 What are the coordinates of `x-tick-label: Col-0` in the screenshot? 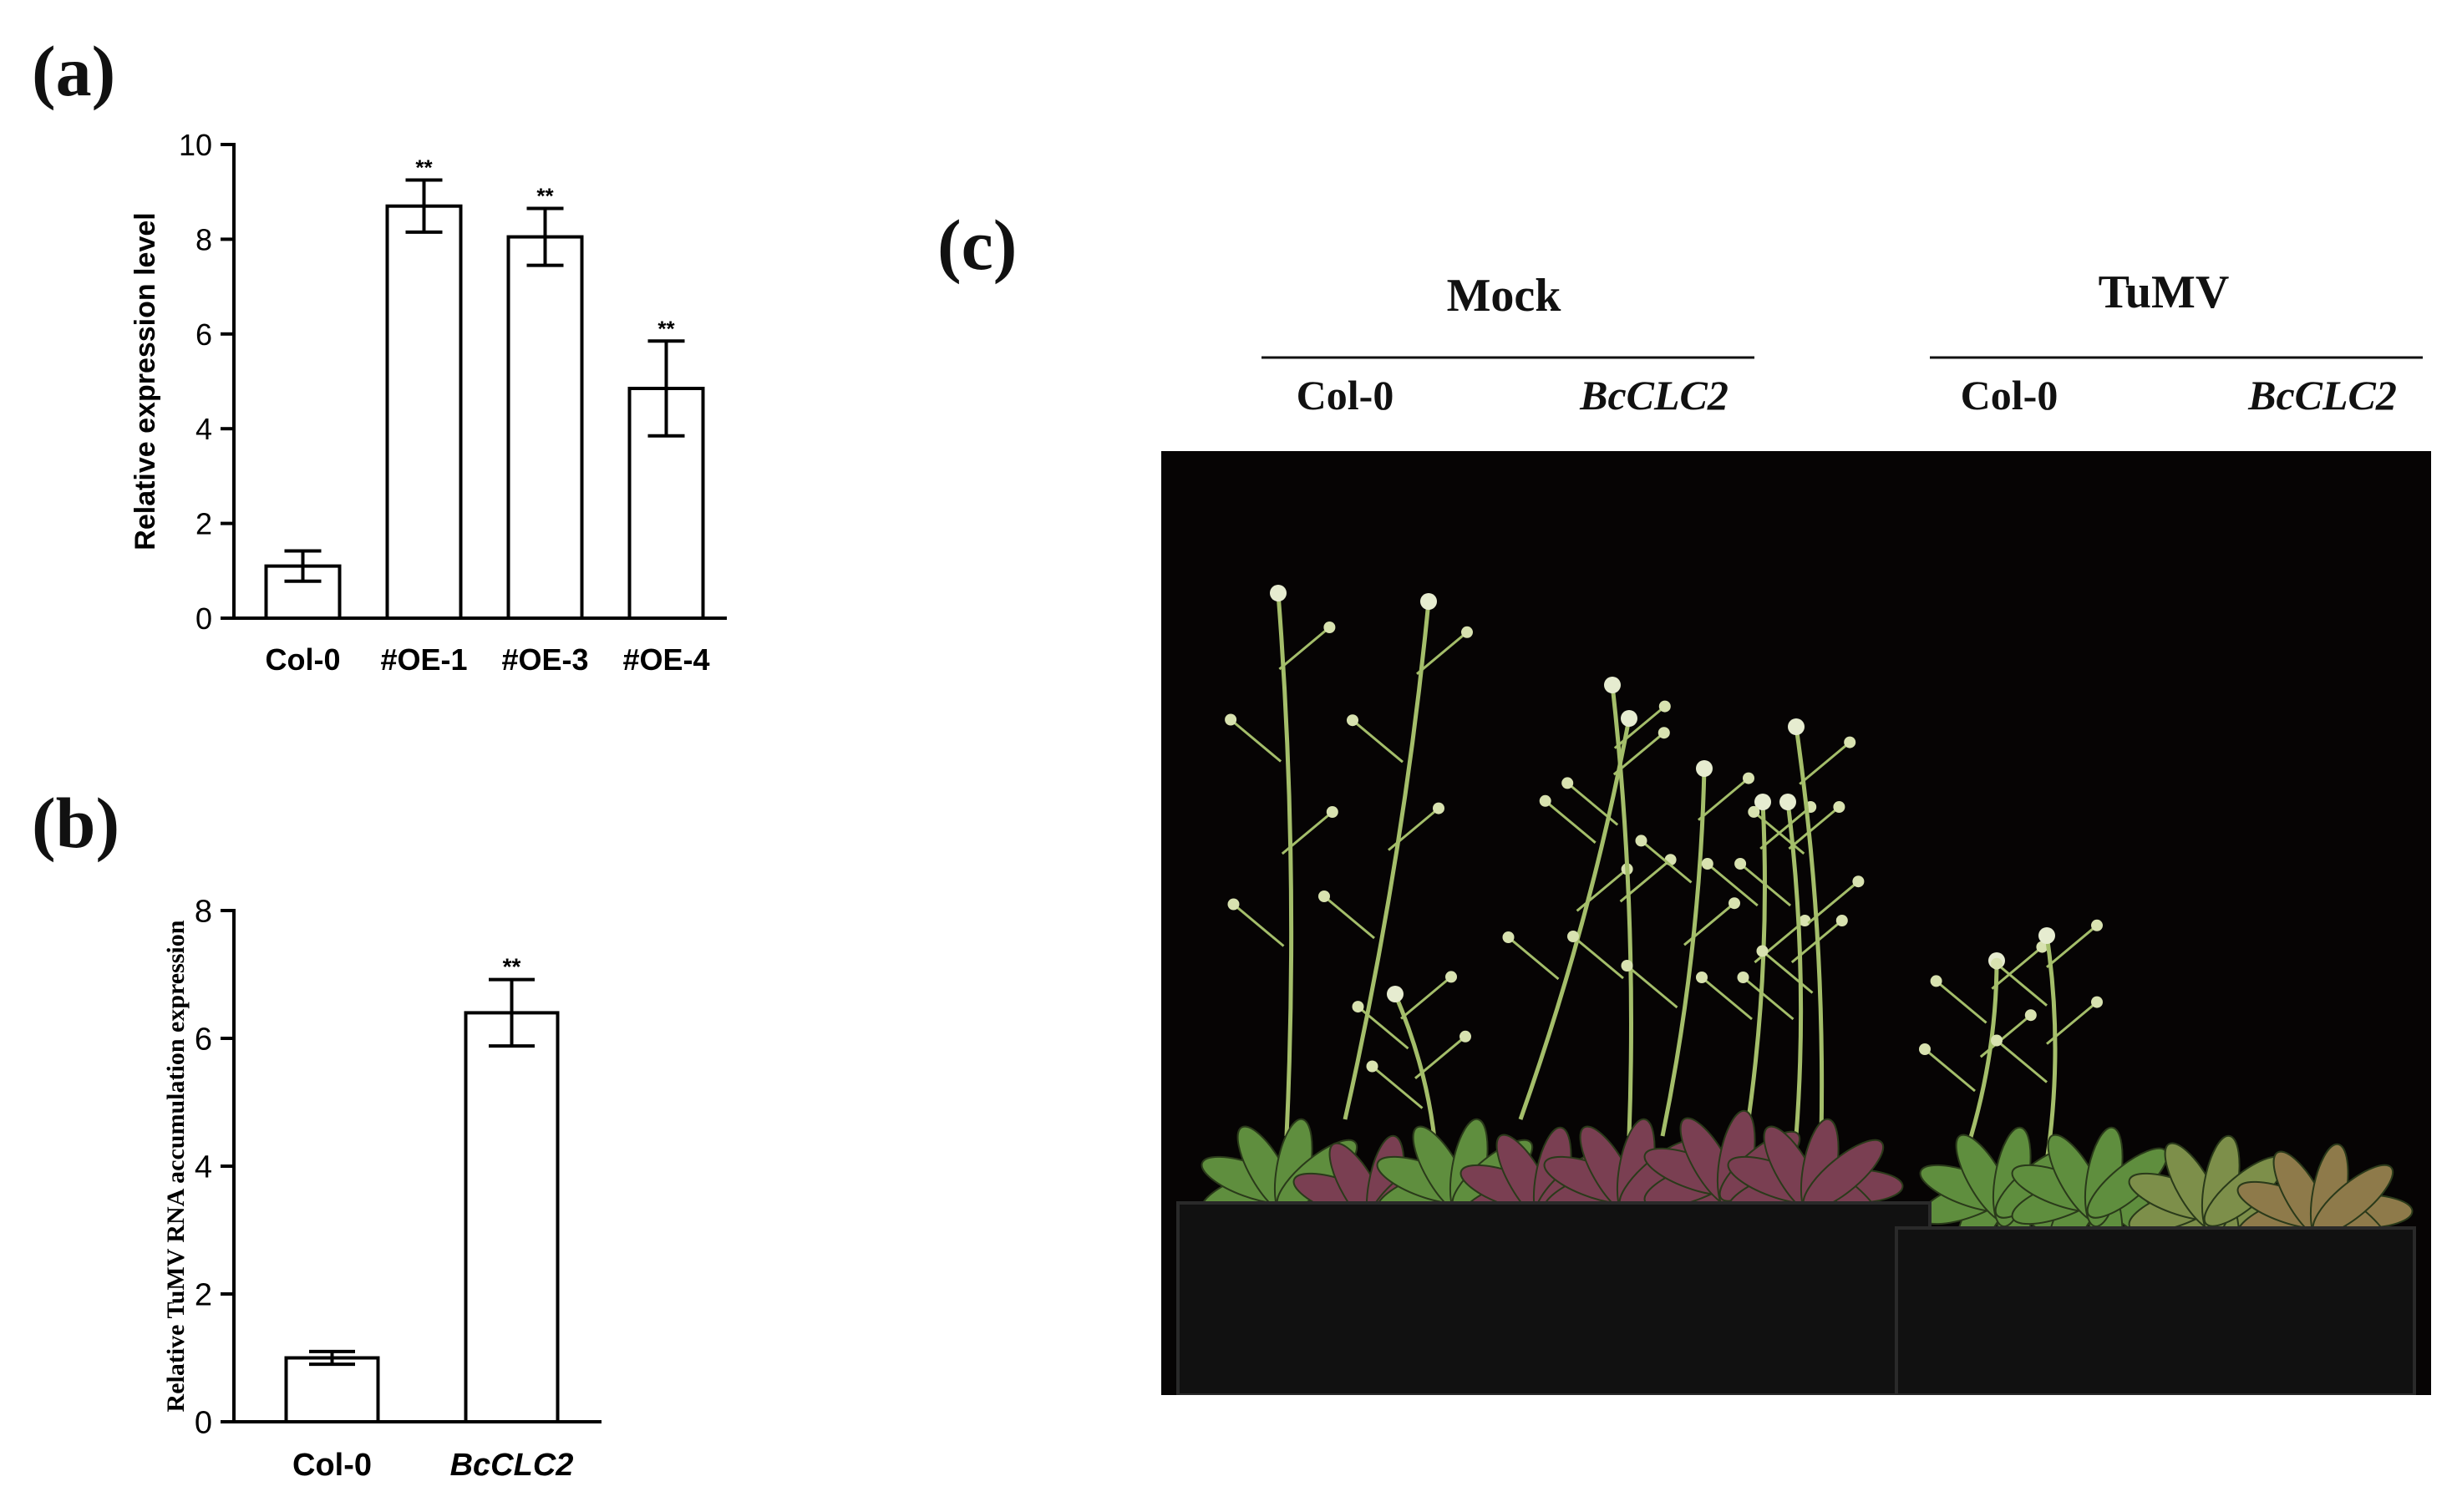 It's located at (303, 659).